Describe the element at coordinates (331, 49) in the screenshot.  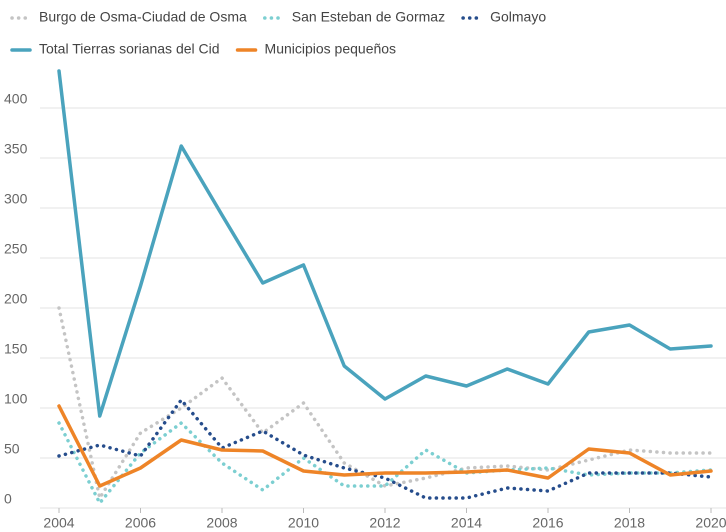
I see `legend-label: Municipios pequeños` at that location.